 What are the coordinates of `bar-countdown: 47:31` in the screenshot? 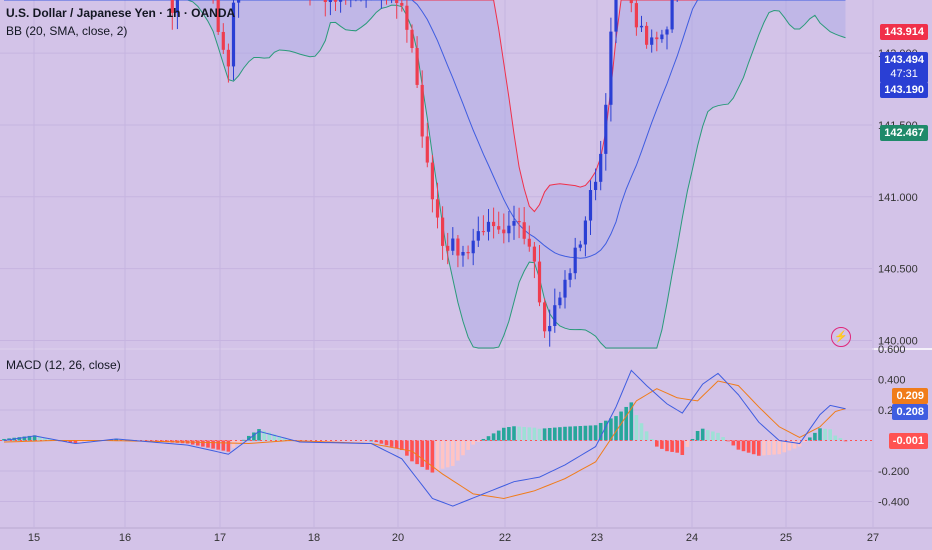 It's located at (904, 74).